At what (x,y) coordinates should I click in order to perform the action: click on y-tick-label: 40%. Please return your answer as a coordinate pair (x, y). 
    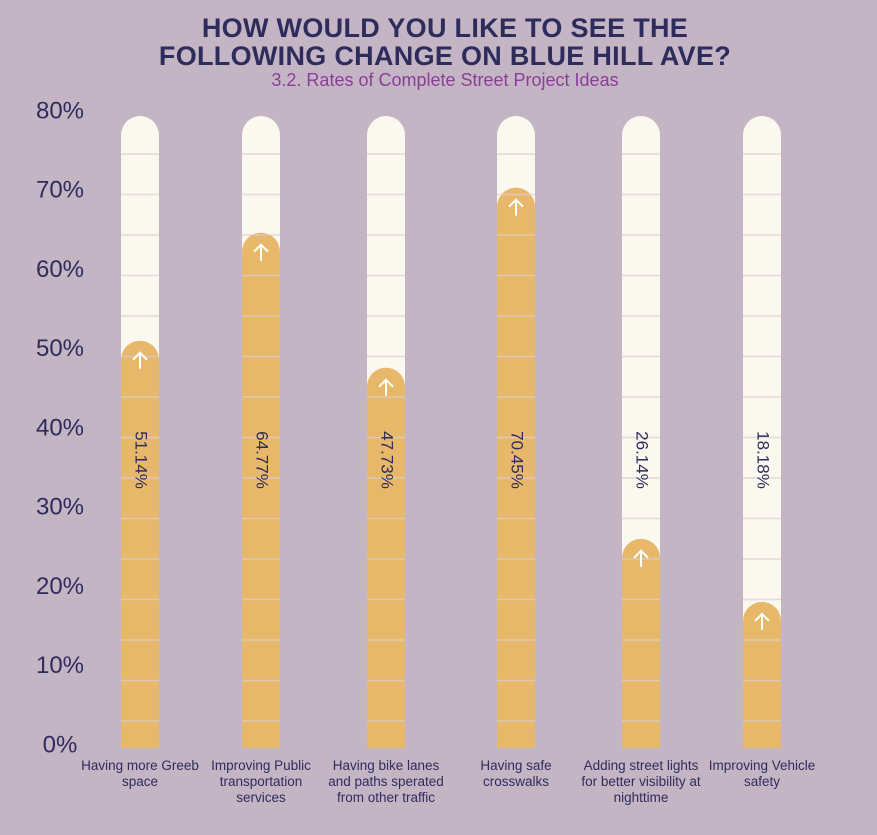
    Looking at the image, I should click on (60, 427).